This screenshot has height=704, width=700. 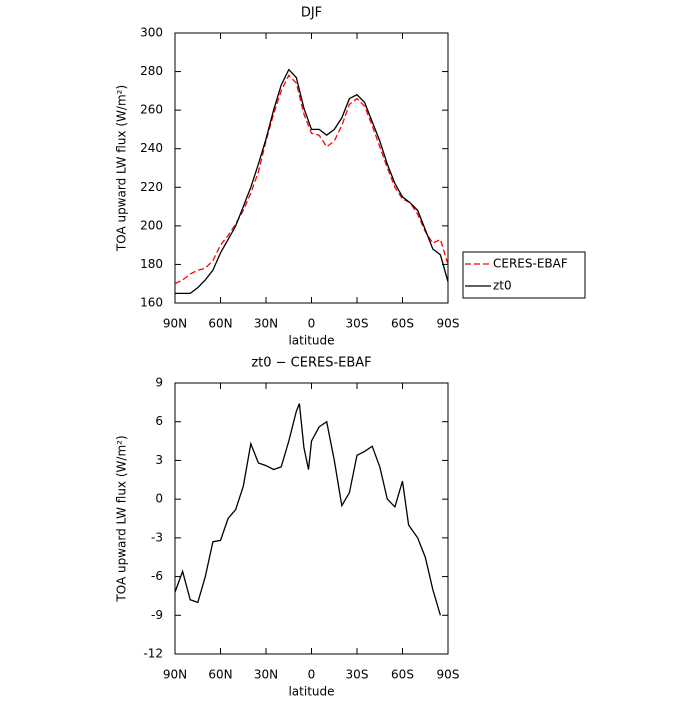 What do you see at coordinates (153, 654) in the screenshot?
I see `y-tick-label: -12` at bounding box center [153, 654].